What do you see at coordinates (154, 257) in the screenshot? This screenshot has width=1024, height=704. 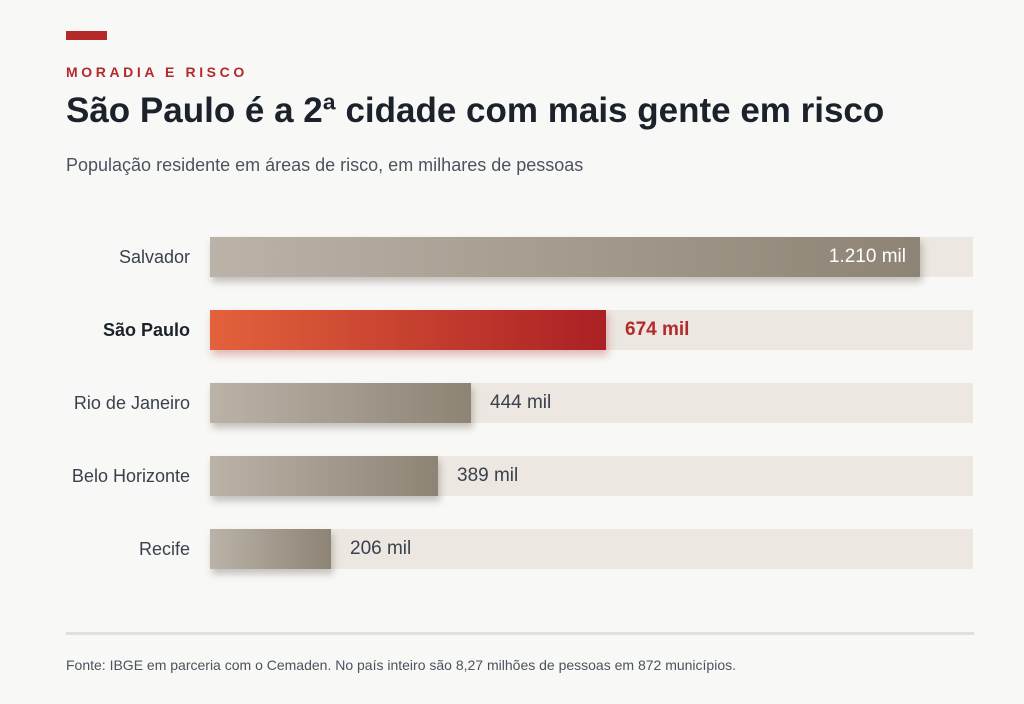 I see `category-label: Salvador` at bounding box center [154, 257].